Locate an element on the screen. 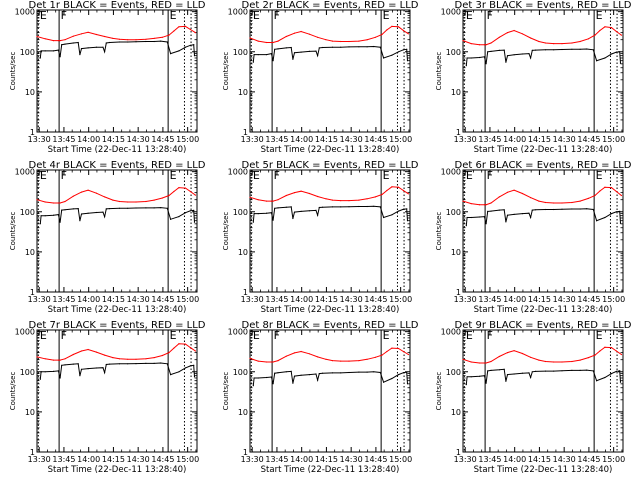 This screenshot has height=480, width=640. x-axis-title: Start Time (22-Dec-11 13:28:40) is located at coordinates (330, 470).